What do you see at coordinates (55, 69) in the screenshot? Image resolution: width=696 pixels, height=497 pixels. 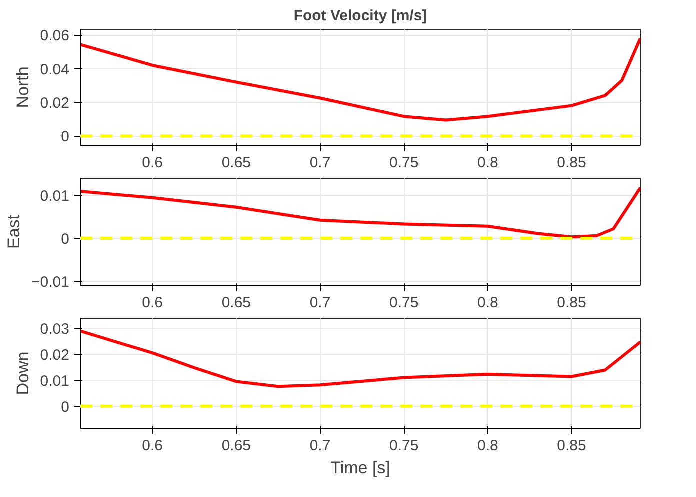 I see `y-tick-label: 0.04` at bounding box center [55, 69].